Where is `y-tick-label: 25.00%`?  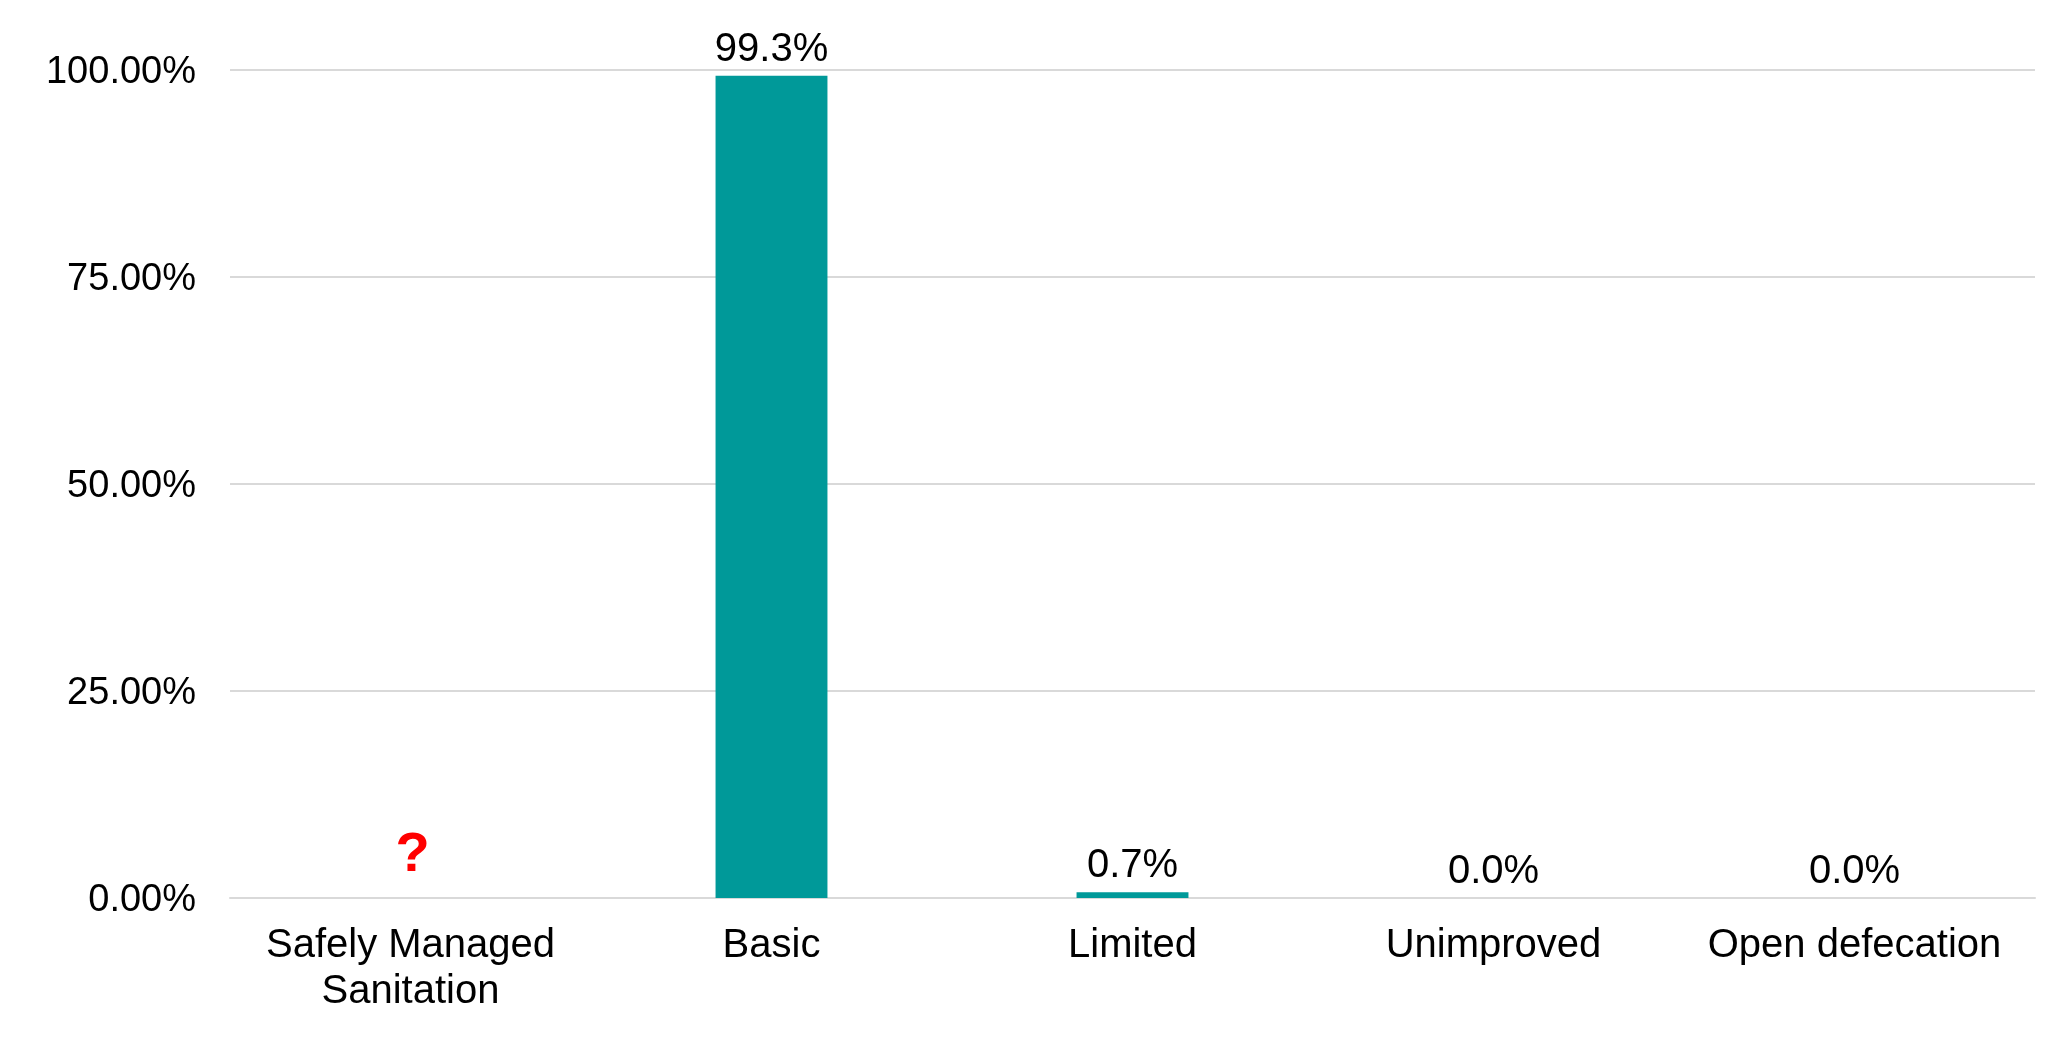 y-tick-label: 25.00% is located at coordinates (131, 691).